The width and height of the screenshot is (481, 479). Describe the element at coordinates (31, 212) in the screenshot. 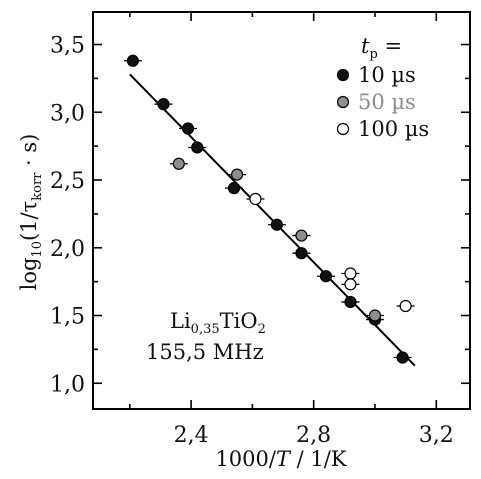

I see `y-axis-title: log10(1/τkorr · s)` at that location.